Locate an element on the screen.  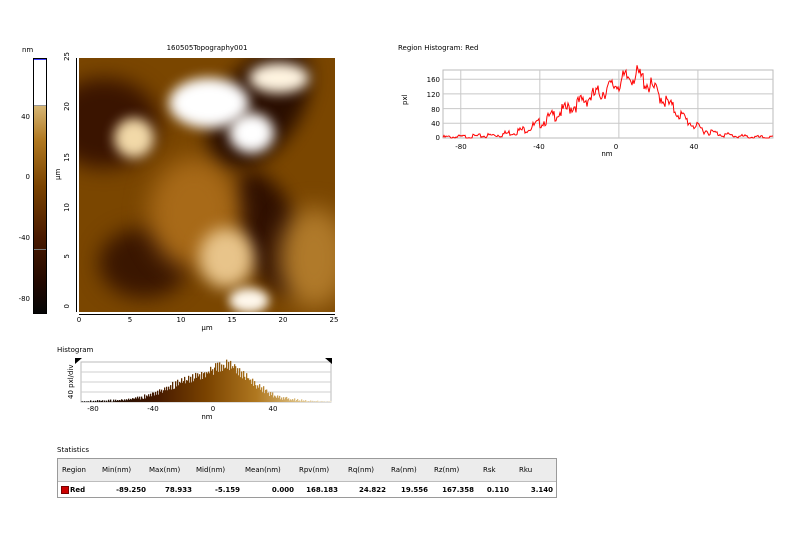
colorbar is located at coordinates (40, 186).